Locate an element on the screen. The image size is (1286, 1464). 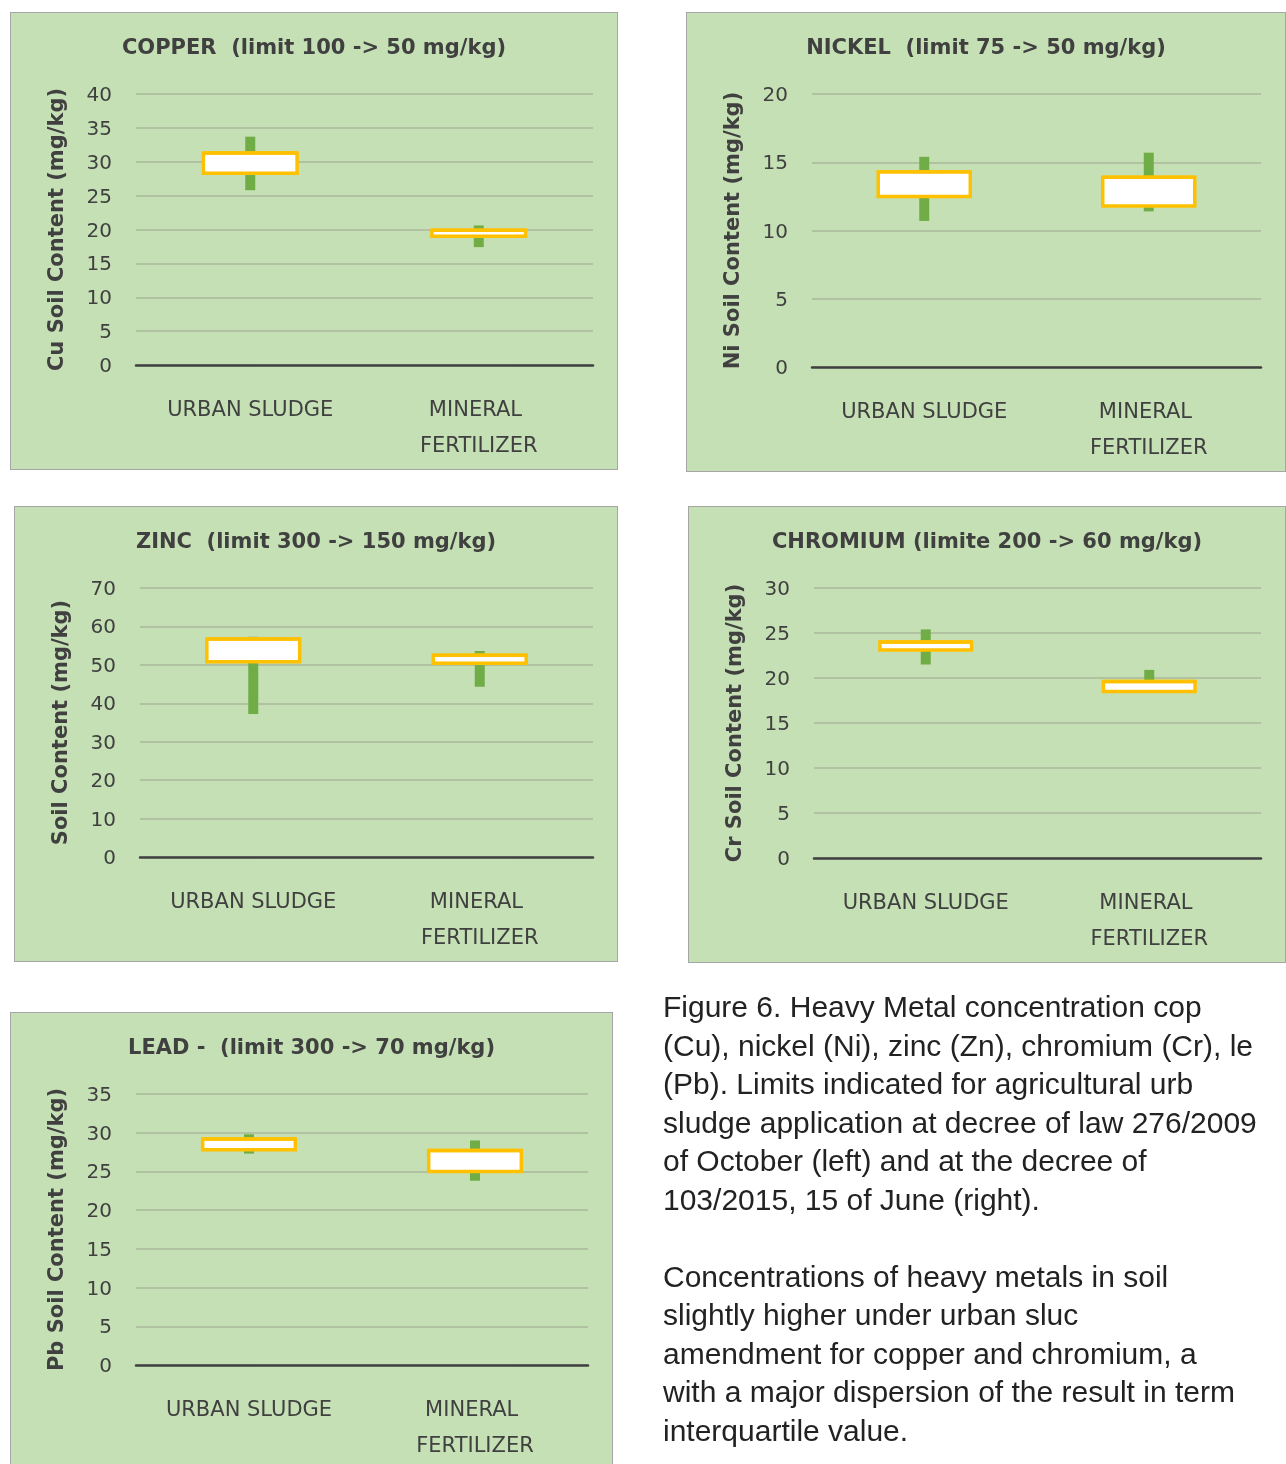
y-axis-title: Cr Soil Content (mg/kg) is located at coordinates (733, 723).